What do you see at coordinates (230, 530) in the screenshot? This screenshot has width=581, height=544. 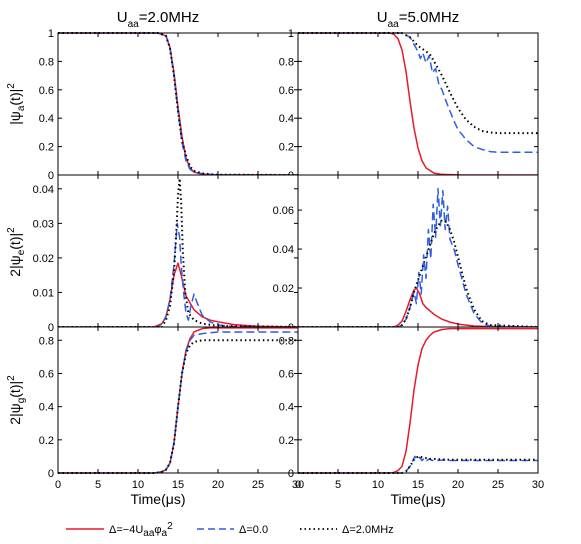 I see `legend: Δ=−4Uaaφa2 Δ=0.0 Δ=2.0MHz` at bounding box center [230, 530].